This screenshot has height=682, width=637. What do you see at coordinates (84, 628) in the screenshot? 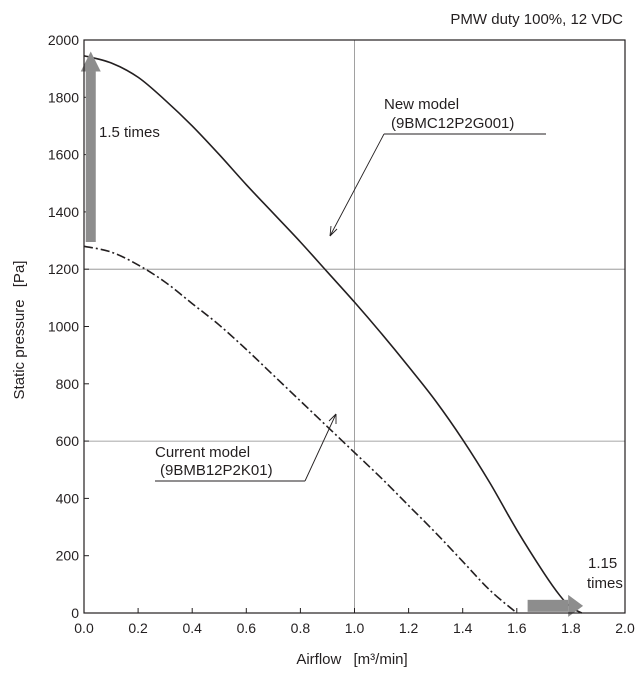
I see `x-tick-label: 0.0` at bounding box center [84, 628].